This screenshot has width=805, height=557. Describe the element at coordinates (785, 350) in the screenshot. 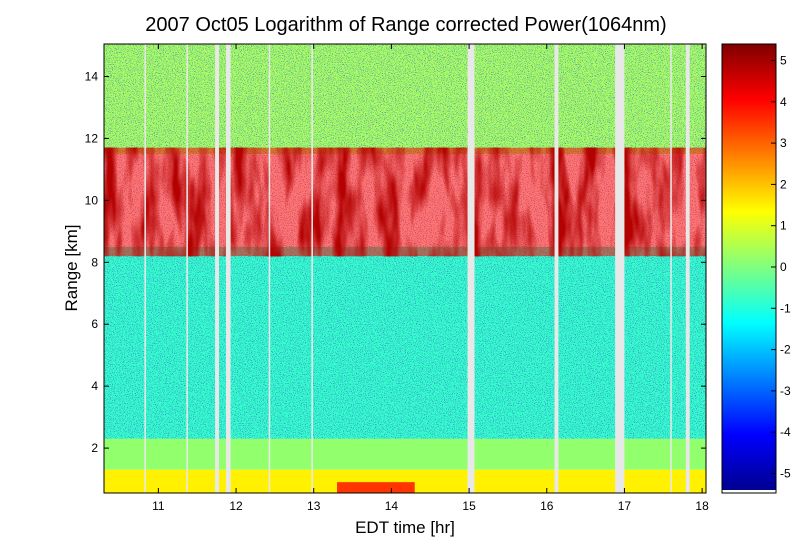

I see `colorbar-tick-label: -2` at that location.